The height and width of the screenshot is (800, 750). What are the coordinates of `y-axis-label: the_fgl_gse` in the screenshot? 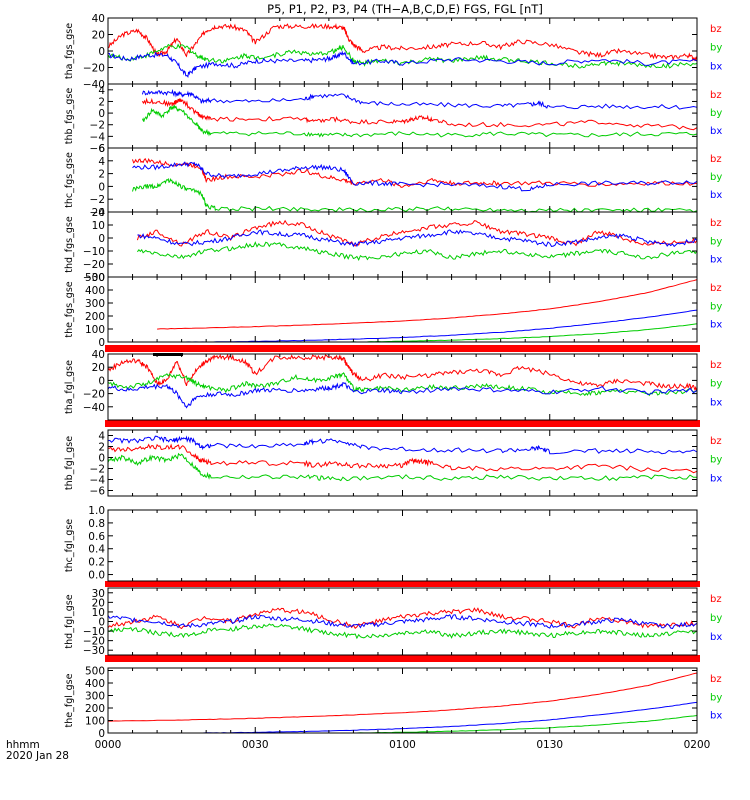 It's located at (69, 700).